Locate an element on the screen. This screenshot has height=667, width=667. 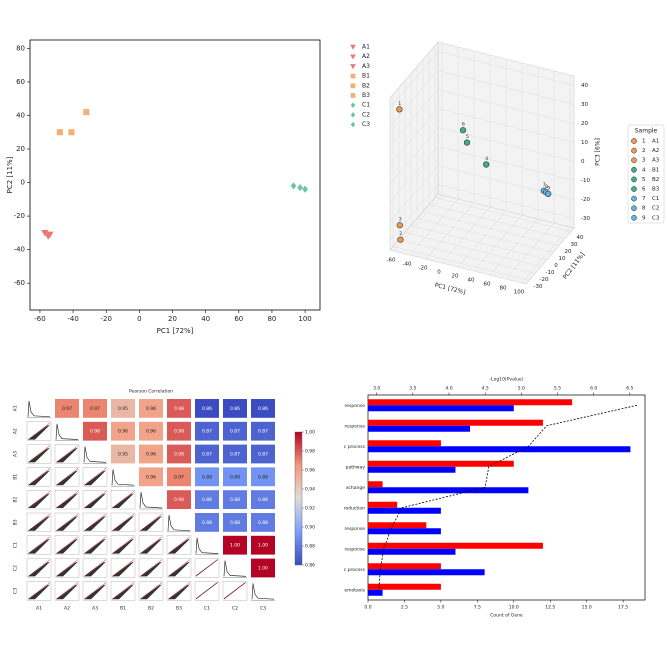
z-axis-label: PC3 [6%] is located at coordinates (598, 152).